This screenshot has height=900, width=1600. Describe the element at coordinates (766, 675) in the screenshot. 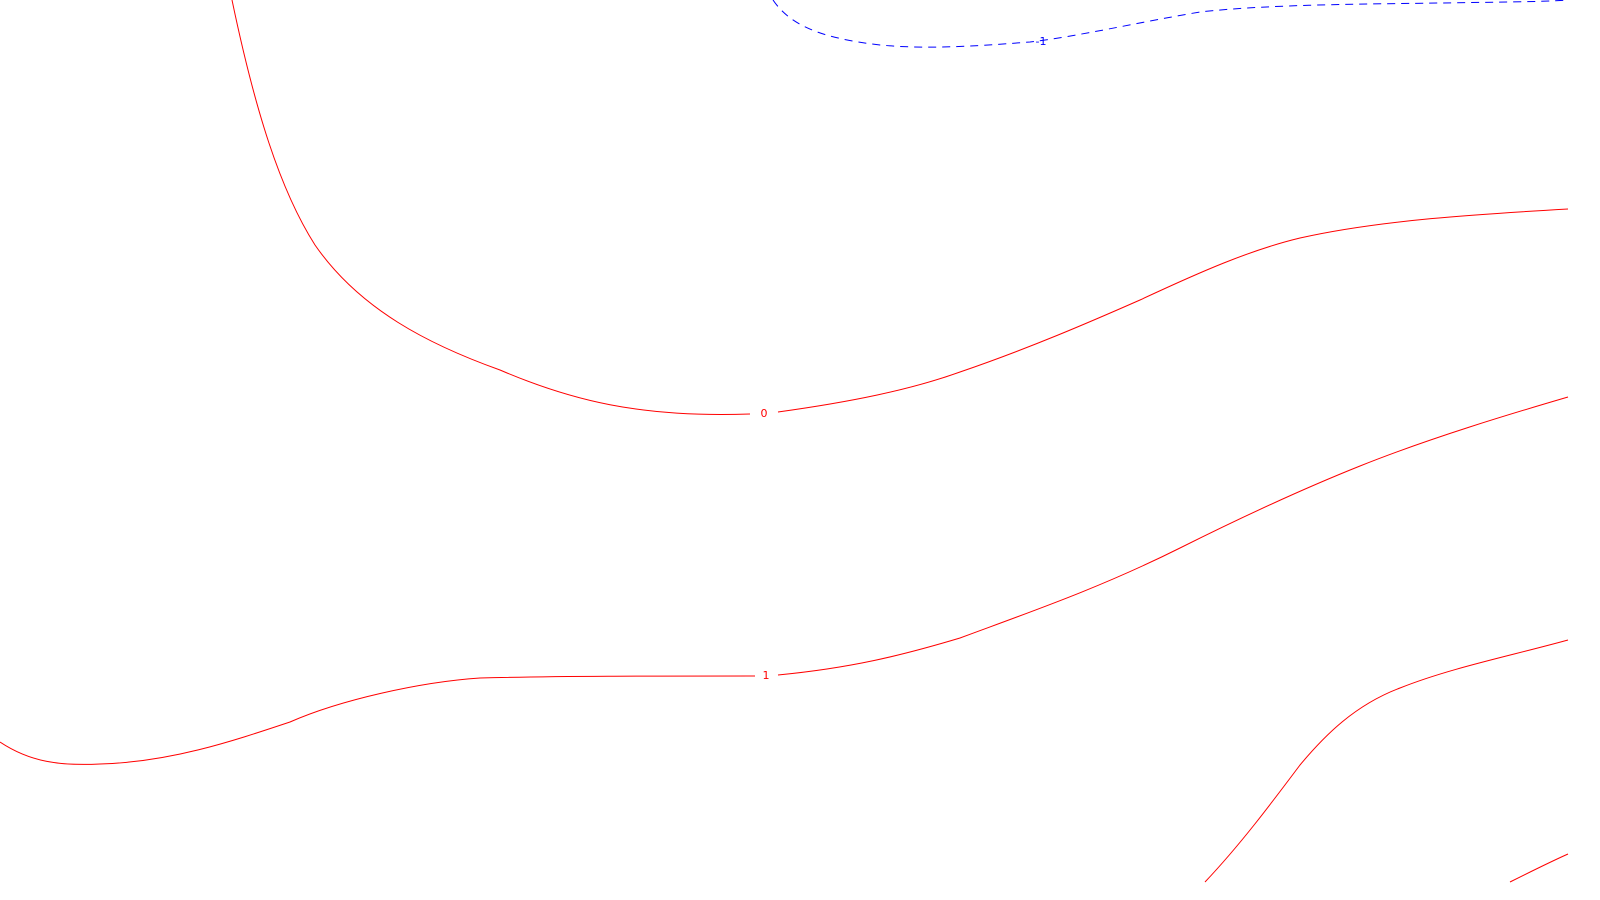

I see `contour-1-label: 1` at that location.